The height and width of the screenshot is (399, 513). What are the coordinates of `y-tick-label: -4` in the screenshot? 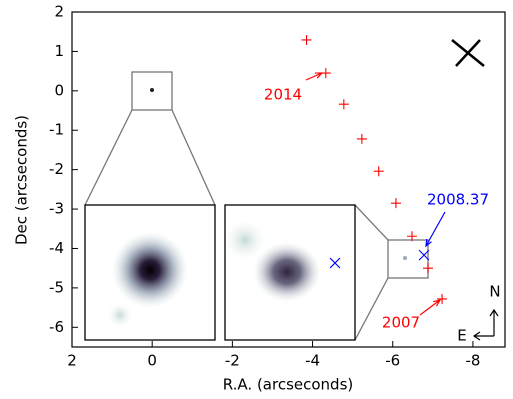 It's located at (56, 248).